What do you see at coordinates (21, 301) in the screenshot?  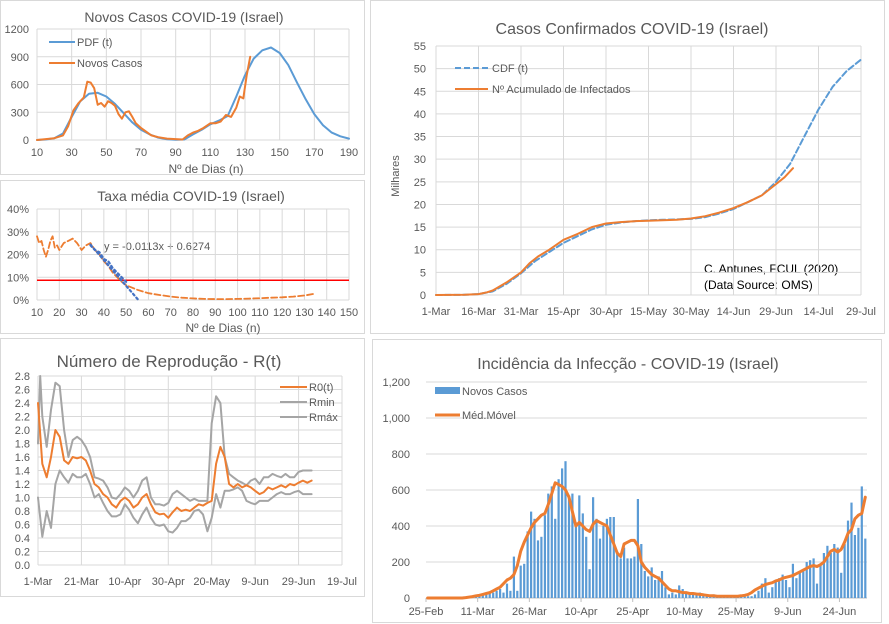 I see `y-tick-label: 0%` at bounding box center [21, 301].